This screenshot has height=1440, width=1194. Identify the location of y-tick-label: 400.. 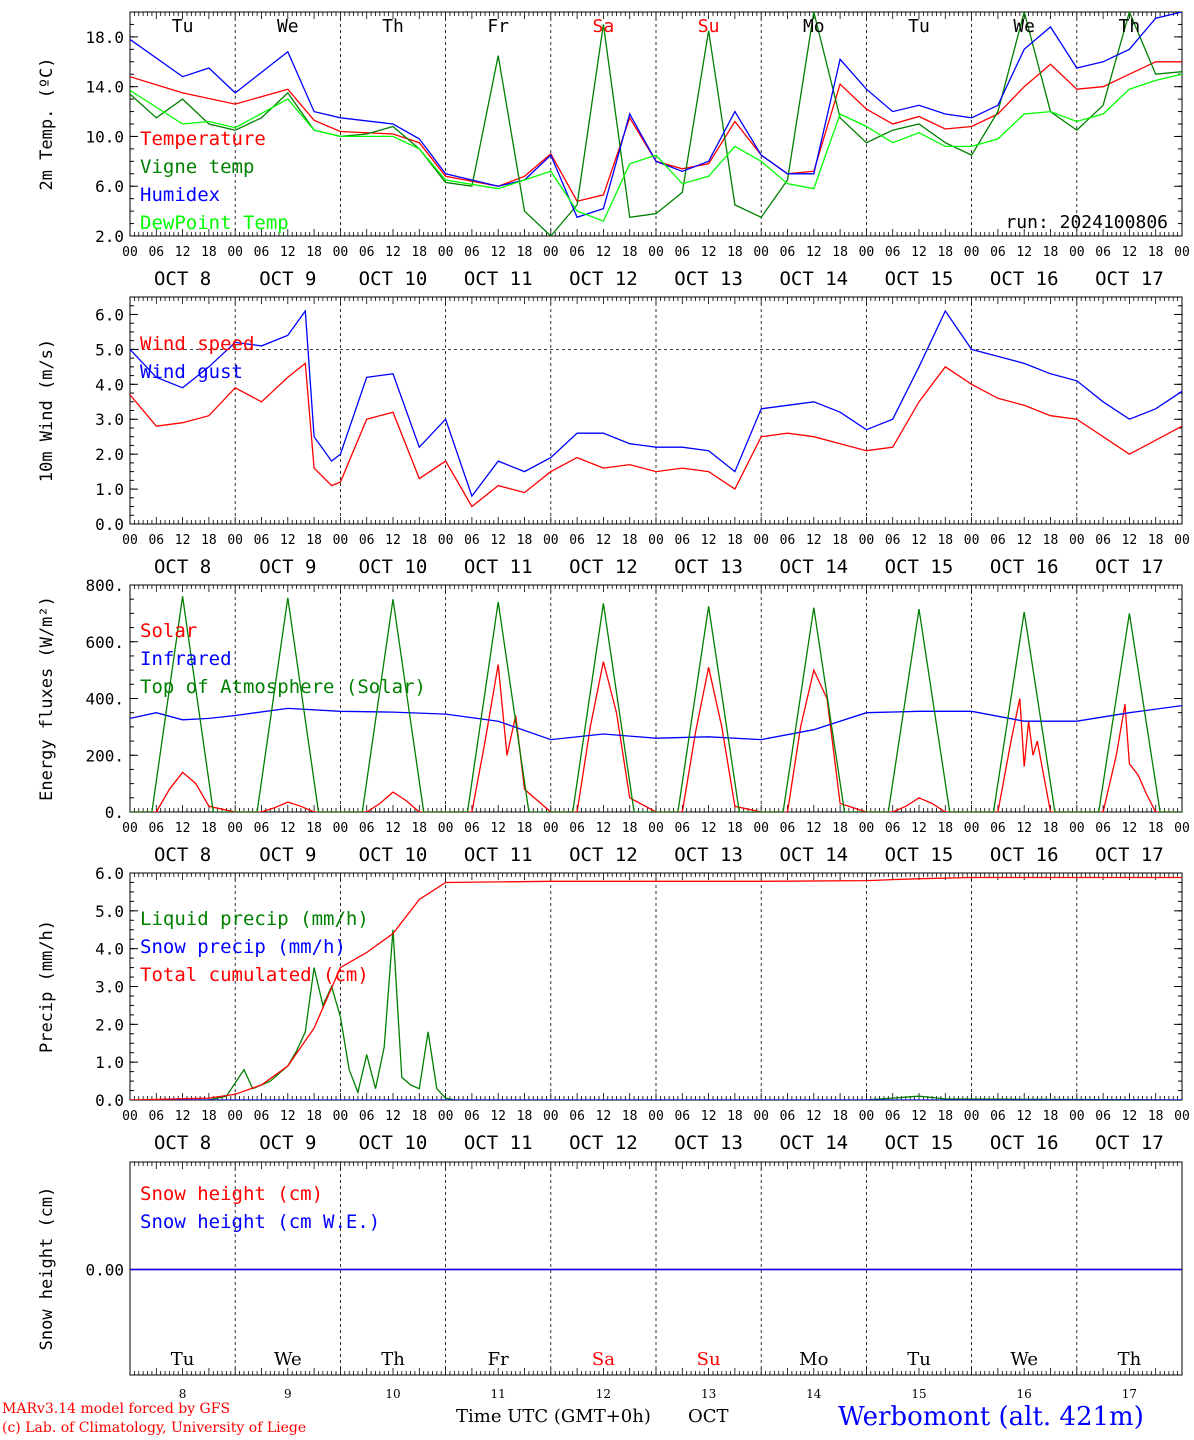
(104, 699).